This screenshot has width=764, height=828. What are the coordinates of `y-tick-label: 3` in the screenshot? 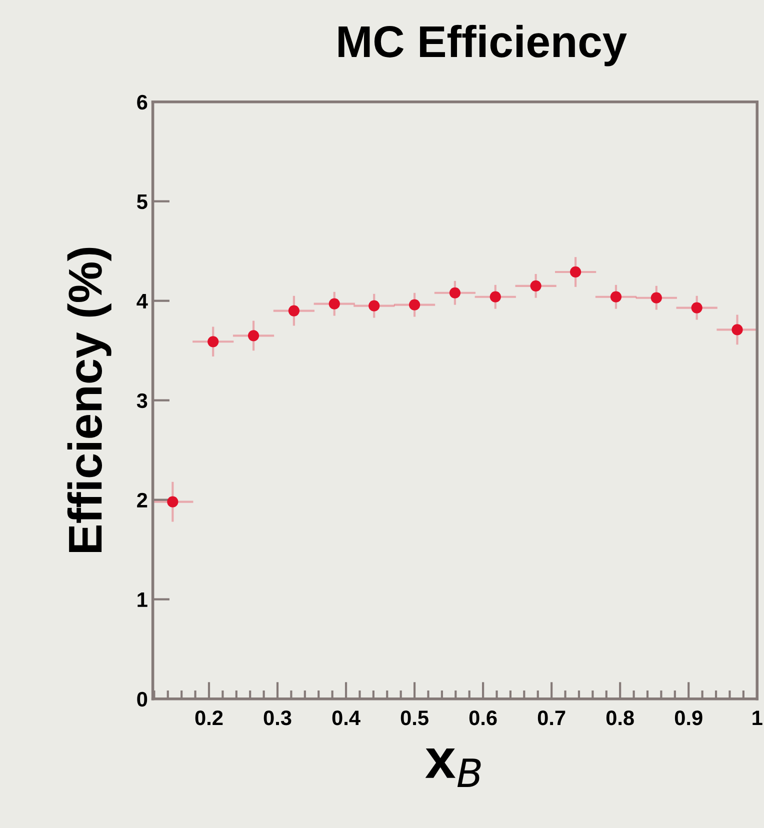 It's located at (142, 400).